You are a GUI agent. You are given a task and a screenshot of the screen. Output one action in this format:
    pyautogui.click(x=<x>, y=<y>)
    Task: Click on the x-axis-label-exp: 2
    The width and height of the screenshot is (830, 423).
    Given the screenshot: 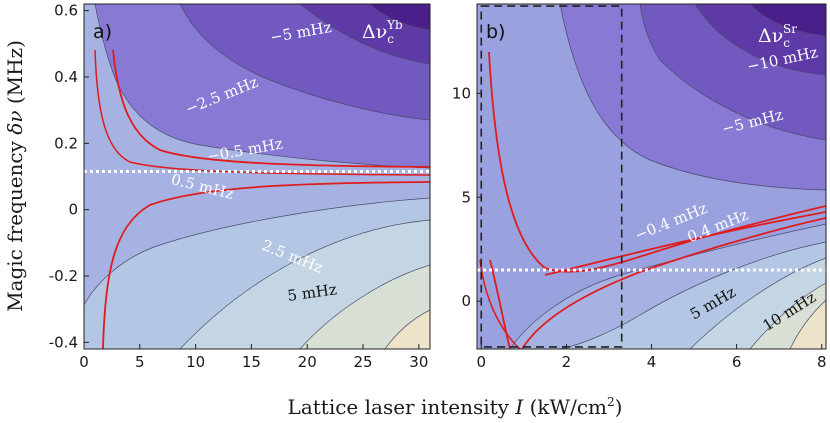 What is the action you would take?
    pyautogui.click(x=611, y=402)
    